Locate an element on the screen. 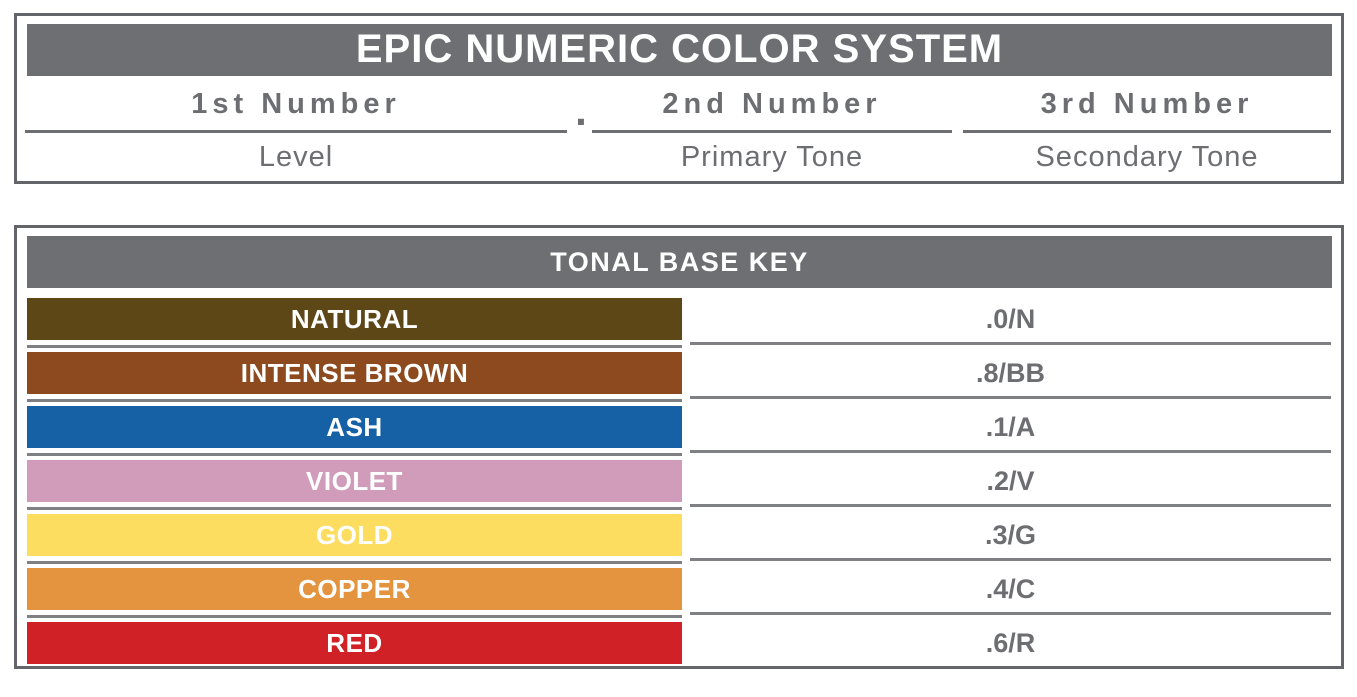 Image resolution: width=1357 pixels, height=697 pixels. swatch-violet: VIOLET is located at coordinates (354, 481).